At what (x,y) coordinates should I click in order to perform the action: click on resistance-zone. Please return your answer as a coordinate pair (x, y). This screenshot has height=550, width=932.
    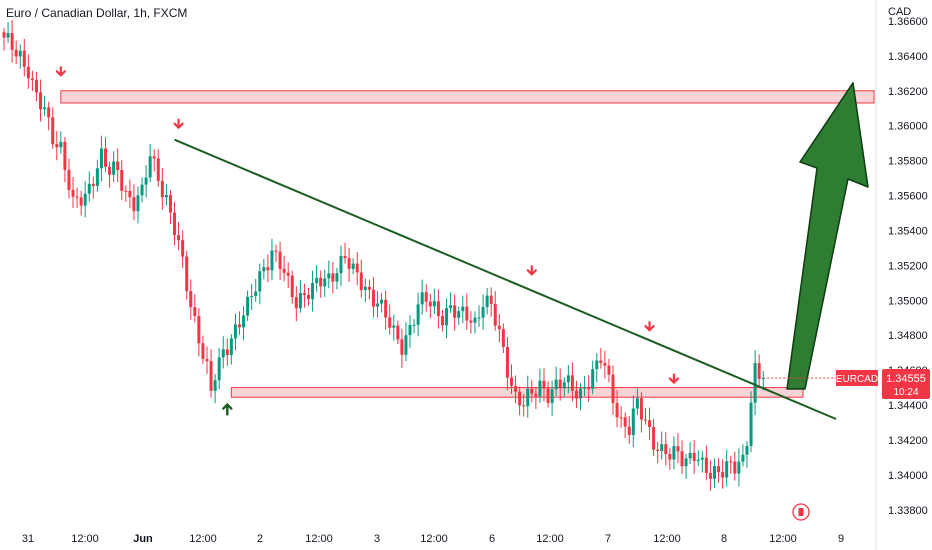
    Looking at the image, I should click on (467, 97).